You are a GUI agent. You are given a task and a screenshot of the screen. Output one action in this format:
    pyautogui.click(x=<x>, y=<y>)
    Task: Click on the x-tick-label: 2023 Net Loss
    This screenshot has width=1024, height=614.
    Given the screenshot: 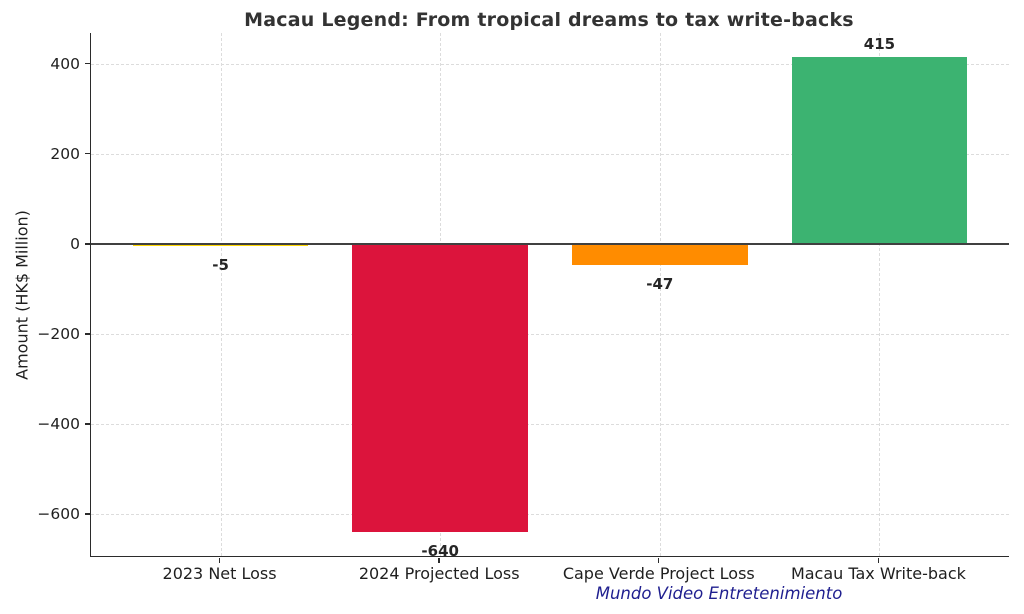 What is the action you would take?
    pyautogui.click(x=219, y=573)
    